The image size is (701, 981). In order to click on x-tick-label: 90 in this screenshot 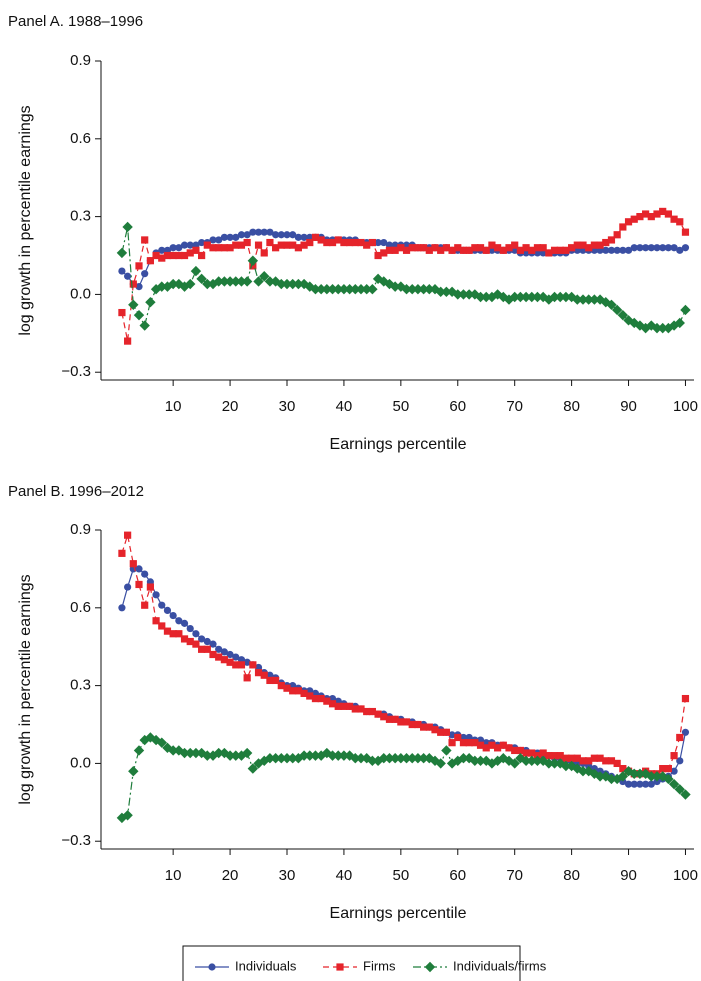, I will do `click(628, 406)`.